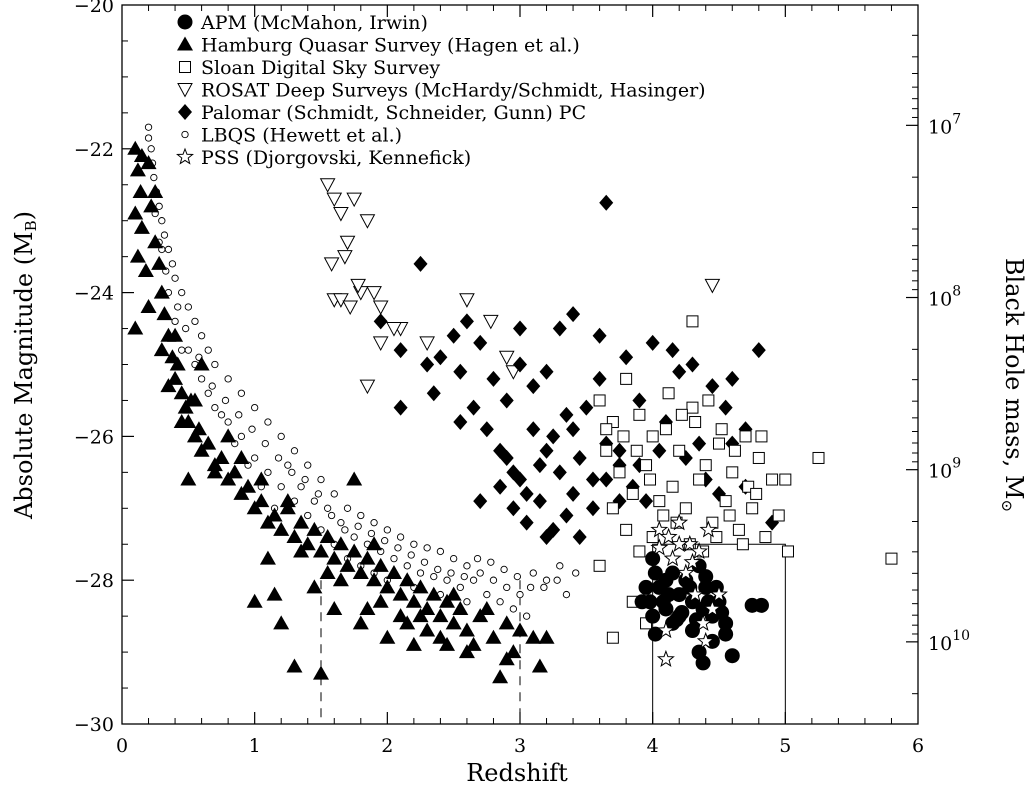 This screenshot has height=788, width=1034. Describe the element at coordinates (336, 158) in the screenshot. I see `legend-label: PSS (Djorgovski, Kennefick)` at that location.